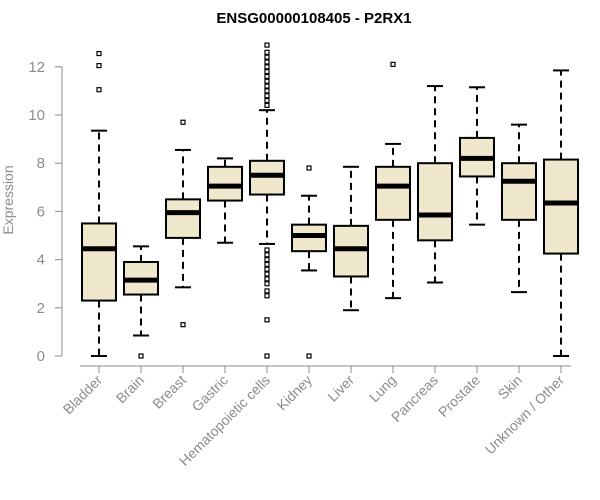 The width and height of the screenshot is (600, 500). Describe the element at coordinates (41, 163) in the screenshot. I see `y-tick-label: 8` at that location.